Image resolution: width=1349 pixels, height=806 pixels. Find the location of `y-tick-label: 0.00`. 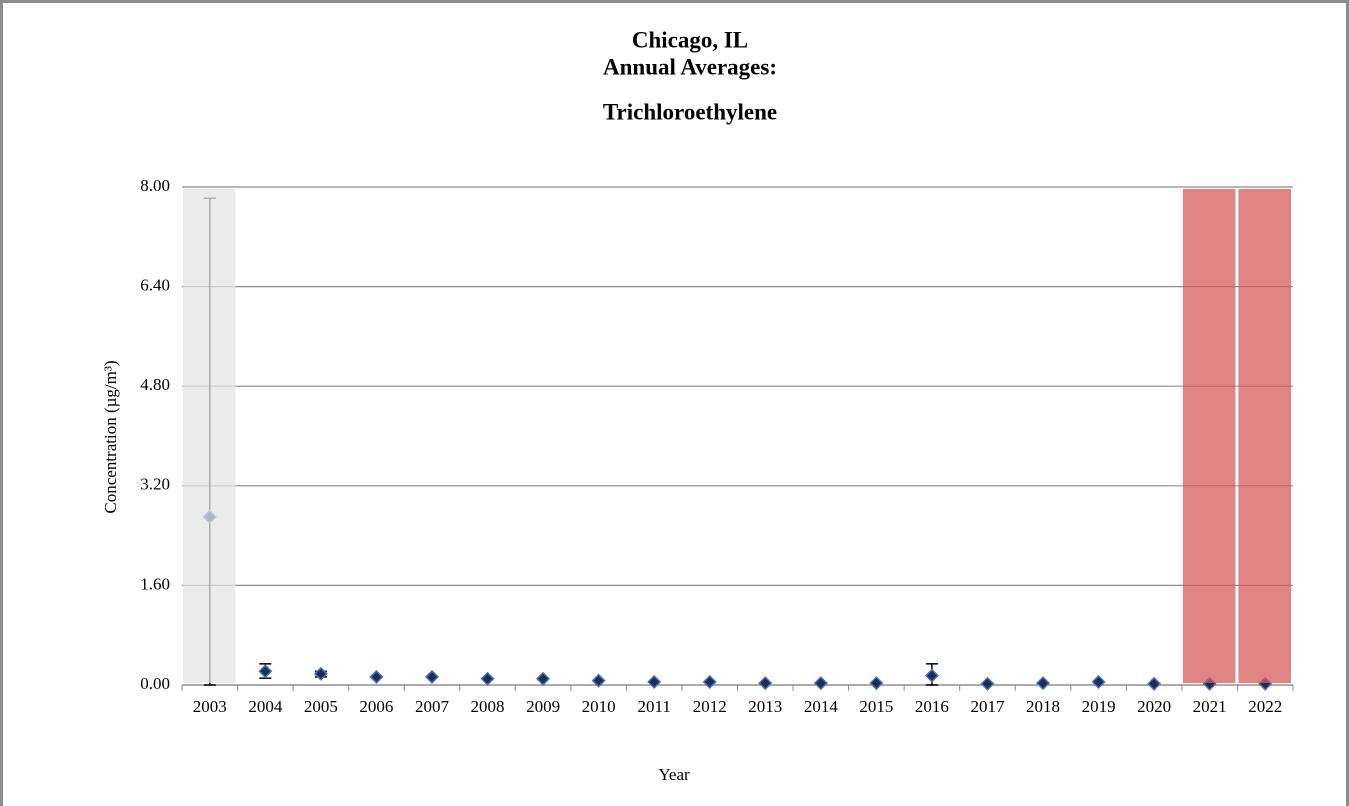

y-tick-label: 0.00 is located at coordinates (155, 683).